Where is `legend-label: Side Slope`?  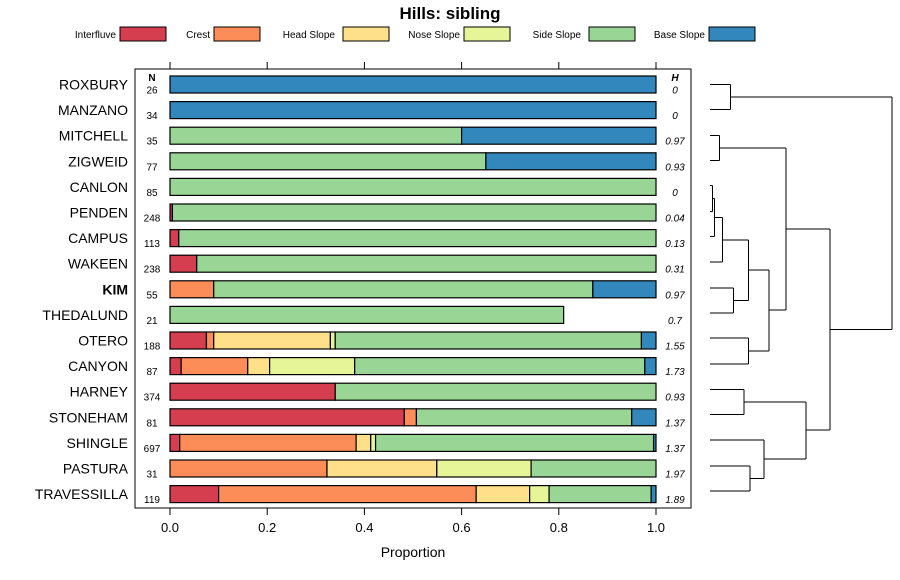 legend-label: Side Slope is located at coordinates (557, 35).